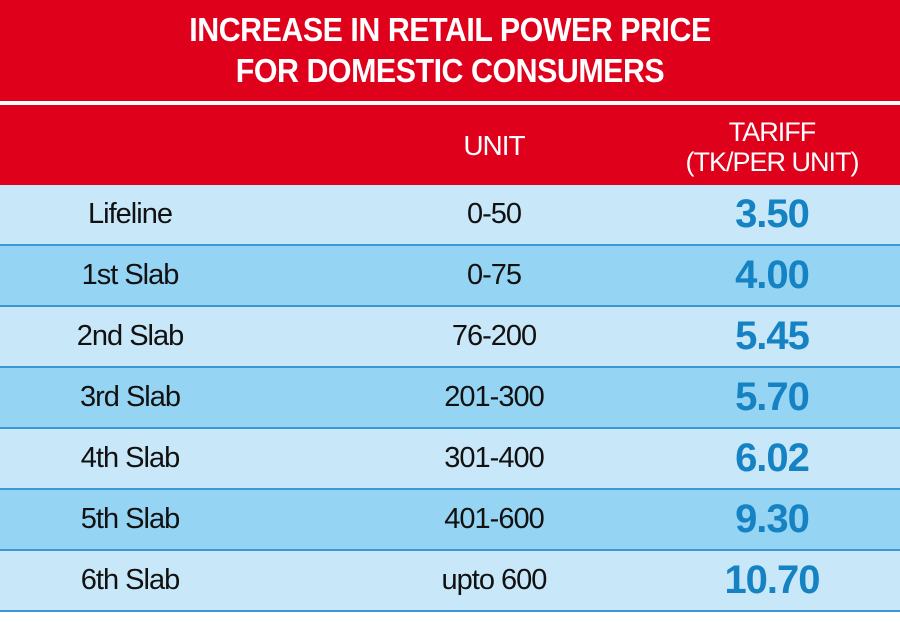  What do you see at coordinates (494, 519) in the screenshot?
I see `unit-range: 401-600` at bounding box center [494, 519].